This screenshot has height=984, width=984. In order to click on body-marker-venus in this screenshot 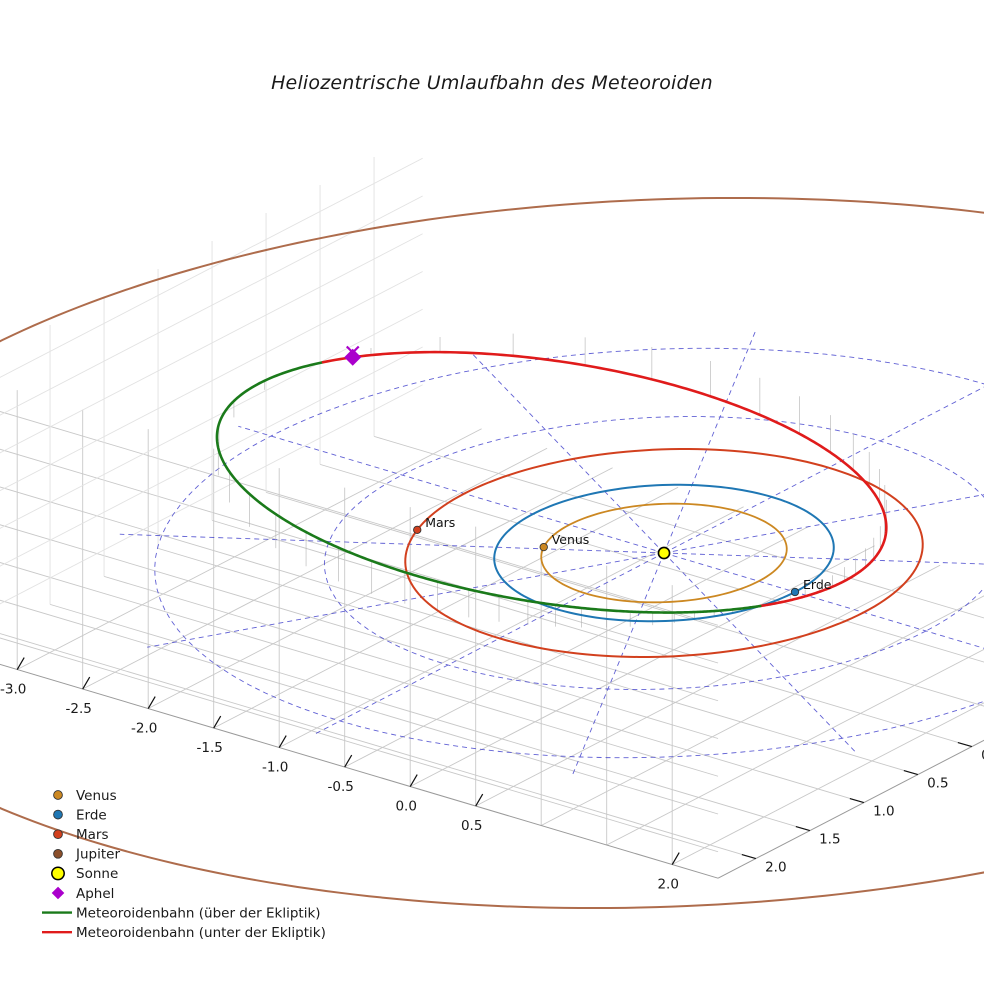, I will do `click(543, 547)`.